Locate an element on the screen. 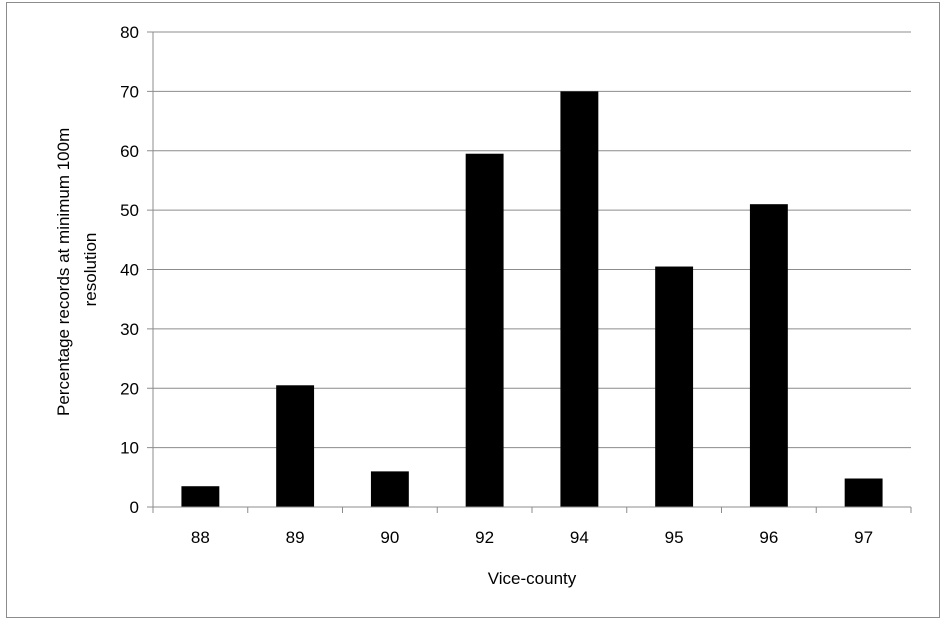  y-tick-labels: 0 10 20 30 40 50 60 70 80 is located at coordinates (129, 270).